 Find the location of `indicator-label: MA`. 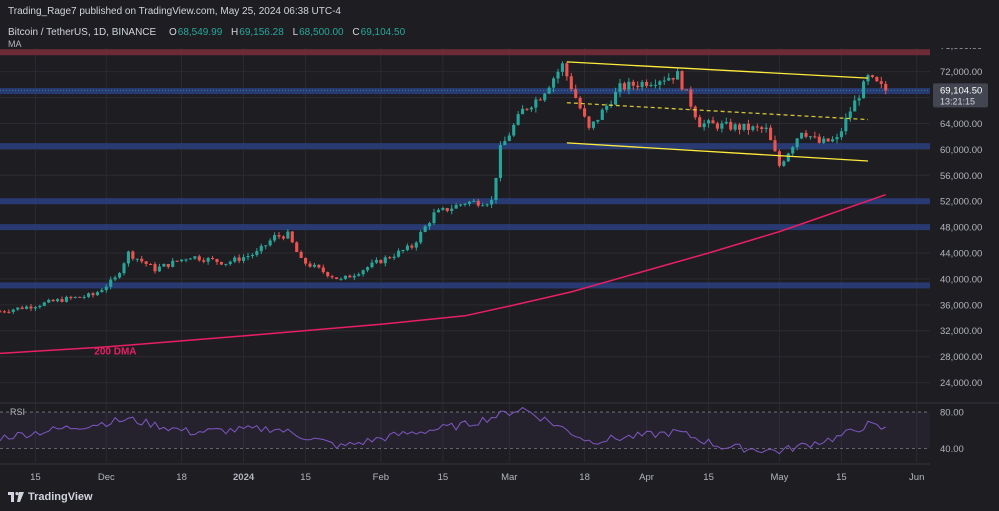

indicator-label: MA is located at coordinates (15, 44).